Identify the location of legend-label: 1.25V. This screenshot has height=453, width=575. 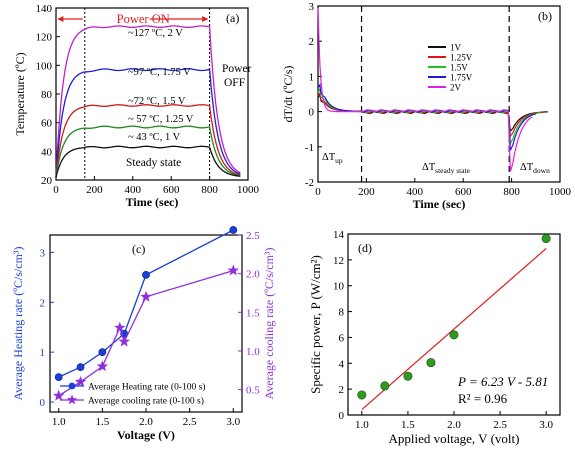
(461, 58).